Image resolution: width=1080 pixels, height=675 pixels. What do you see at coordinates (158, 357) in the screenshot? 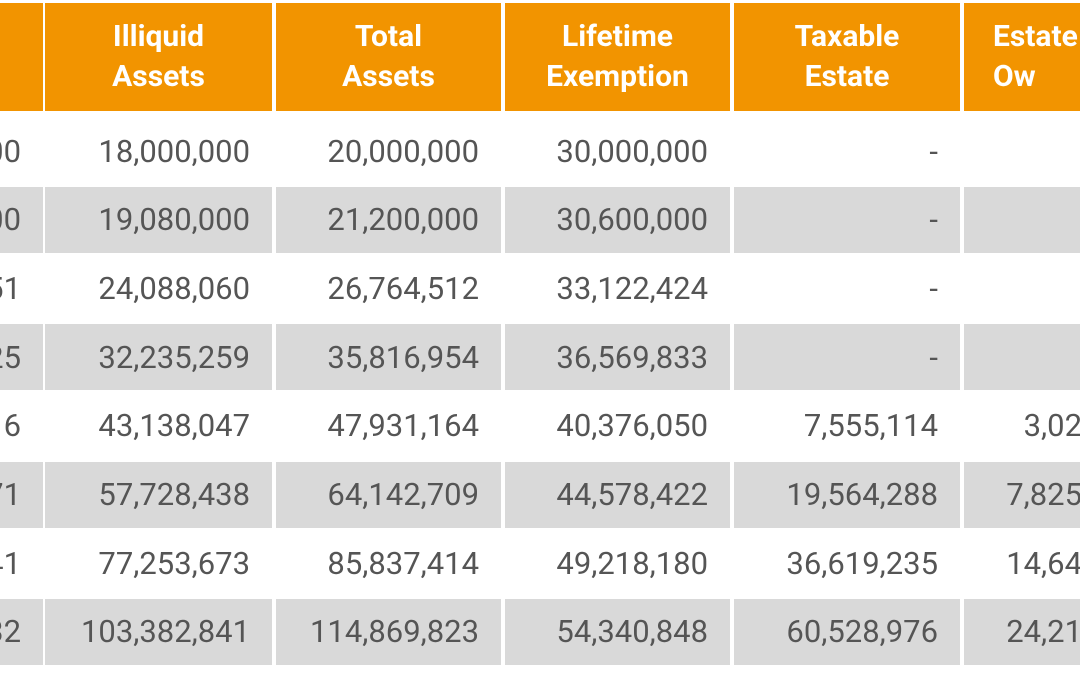
I see `table-cell: 32,235,259` at bounding box center [158, 357].